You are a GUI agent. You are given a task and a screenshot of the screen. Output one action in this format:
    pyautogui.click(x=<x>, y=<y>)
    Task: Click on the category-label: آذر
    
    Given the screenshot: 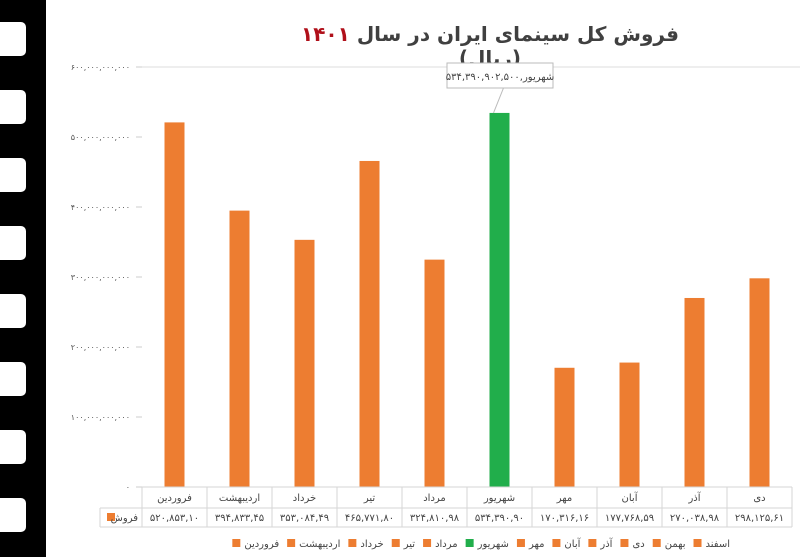 What is the action you would take?
    pyautogui.click(x=694, y=497)
    